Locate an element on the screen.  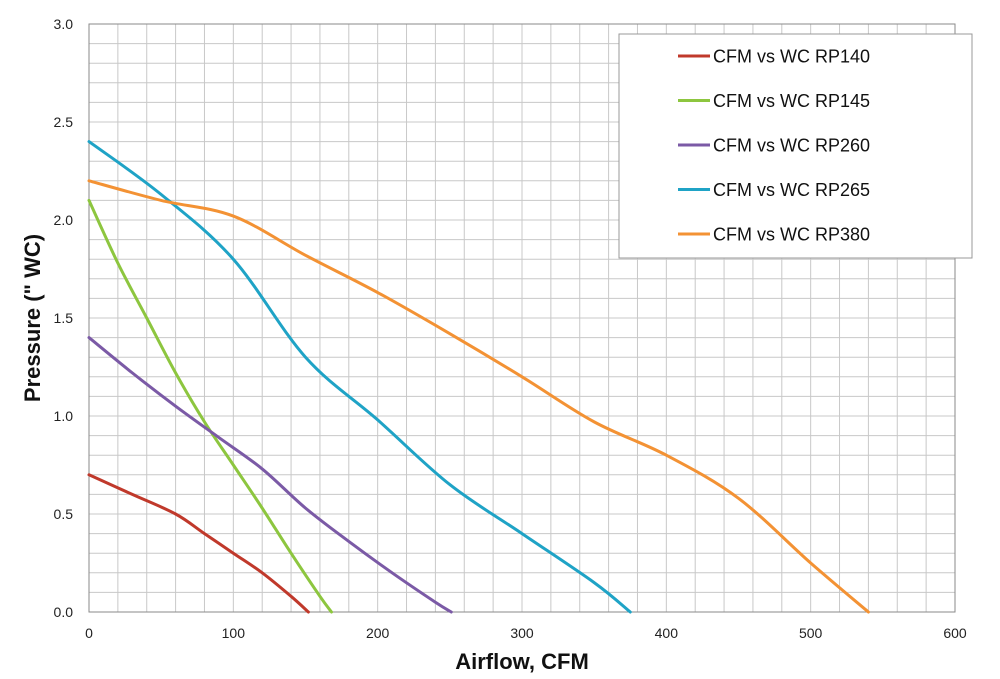
y-tick-label: 2.5 is located at coordinates (64, 122).